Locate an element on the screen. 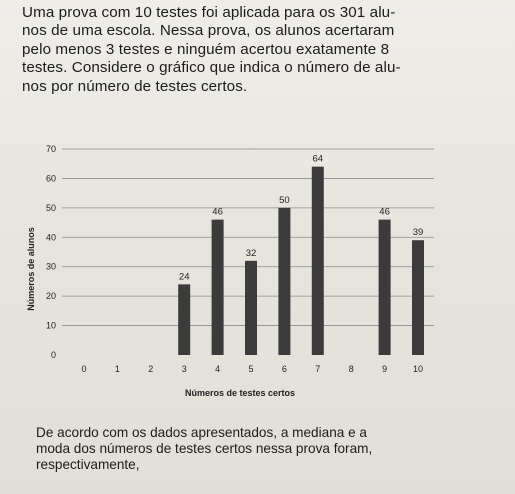 The height and width of the screenshot is (494, 515). bar-value-label: 64 is located at coordinates (318, 159).